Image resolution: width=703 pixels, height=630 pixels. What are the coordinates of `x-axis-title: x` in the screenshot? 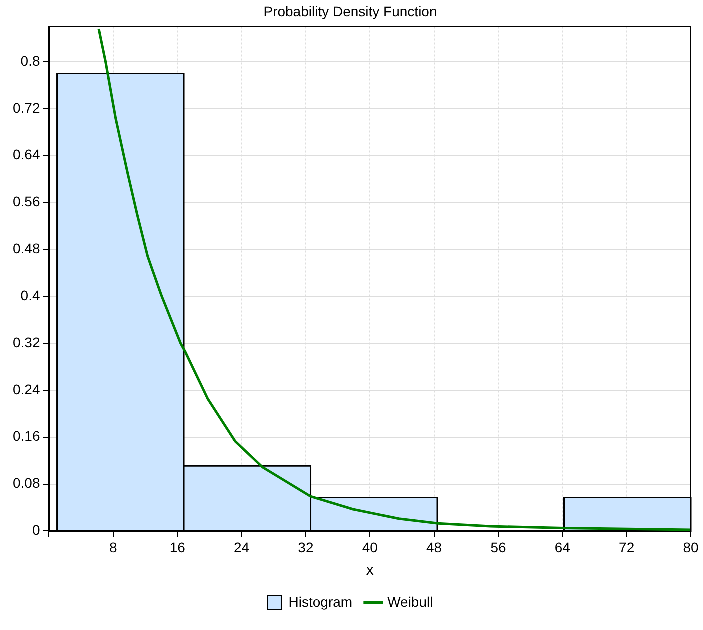 It's located at (370, 571).